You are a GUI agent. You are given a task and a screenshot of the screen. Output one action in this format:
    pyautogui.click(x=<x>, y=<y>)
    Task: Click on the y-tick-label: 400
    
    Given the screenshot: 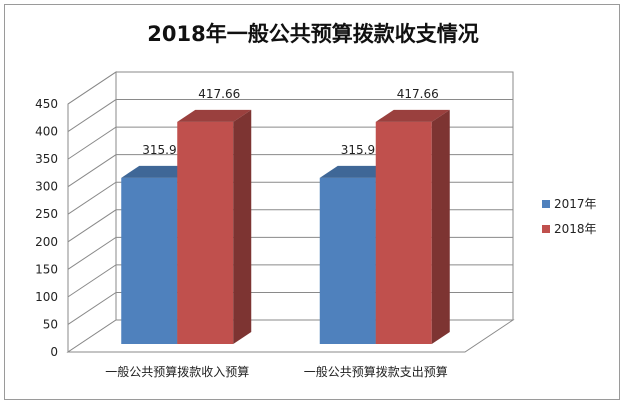 What is the action you would take?
    pyautogui.click(x=46, y=132)
    